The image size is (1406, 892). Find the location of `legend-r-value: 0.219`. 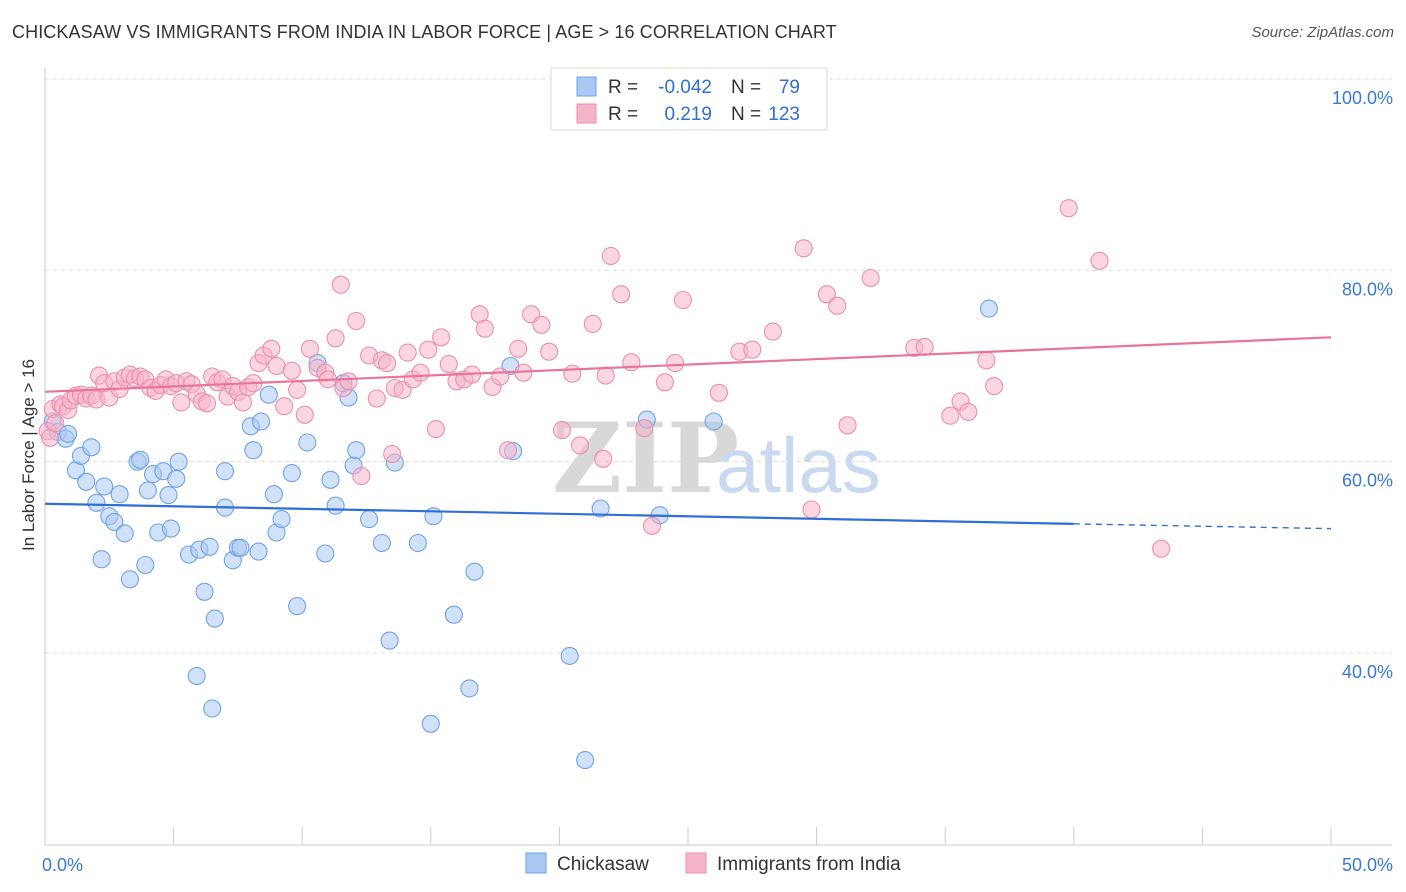

legend-r-value: 0.219 is located at coordinates (688, 114).